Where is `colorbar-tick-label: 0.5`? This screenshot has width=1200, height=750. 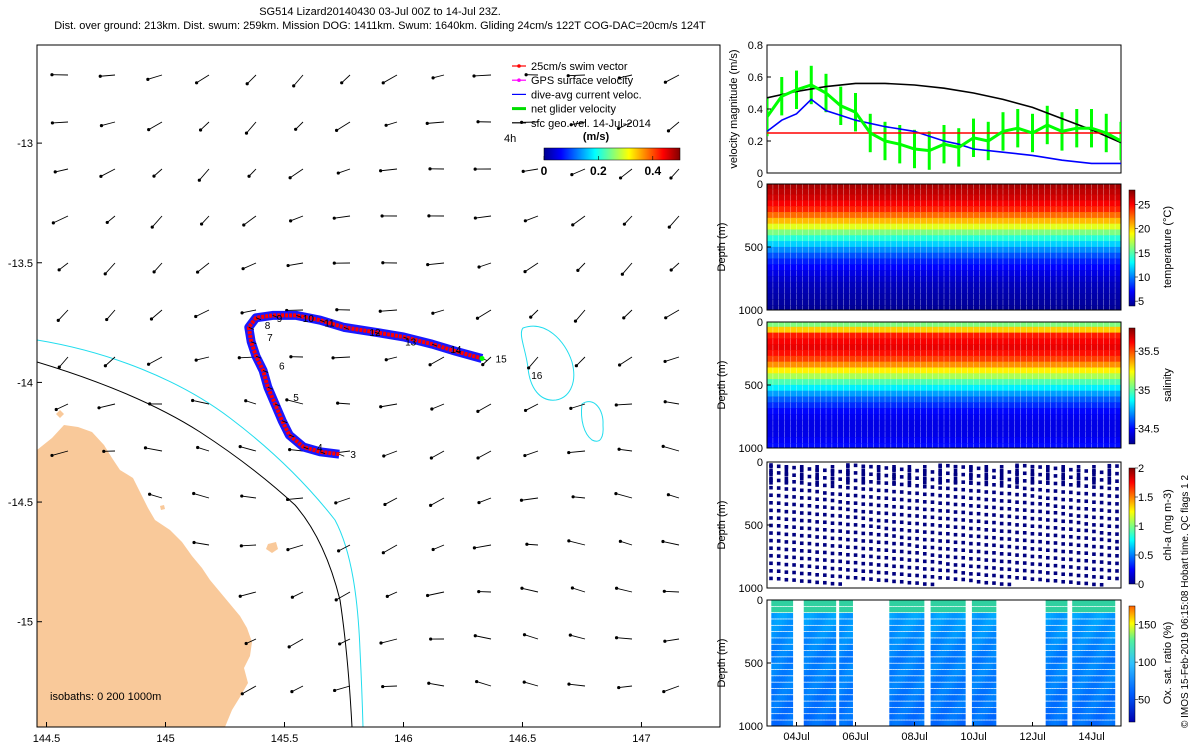 colorbar-tick-label: 0.5 is located at coordinates (1145, 556).